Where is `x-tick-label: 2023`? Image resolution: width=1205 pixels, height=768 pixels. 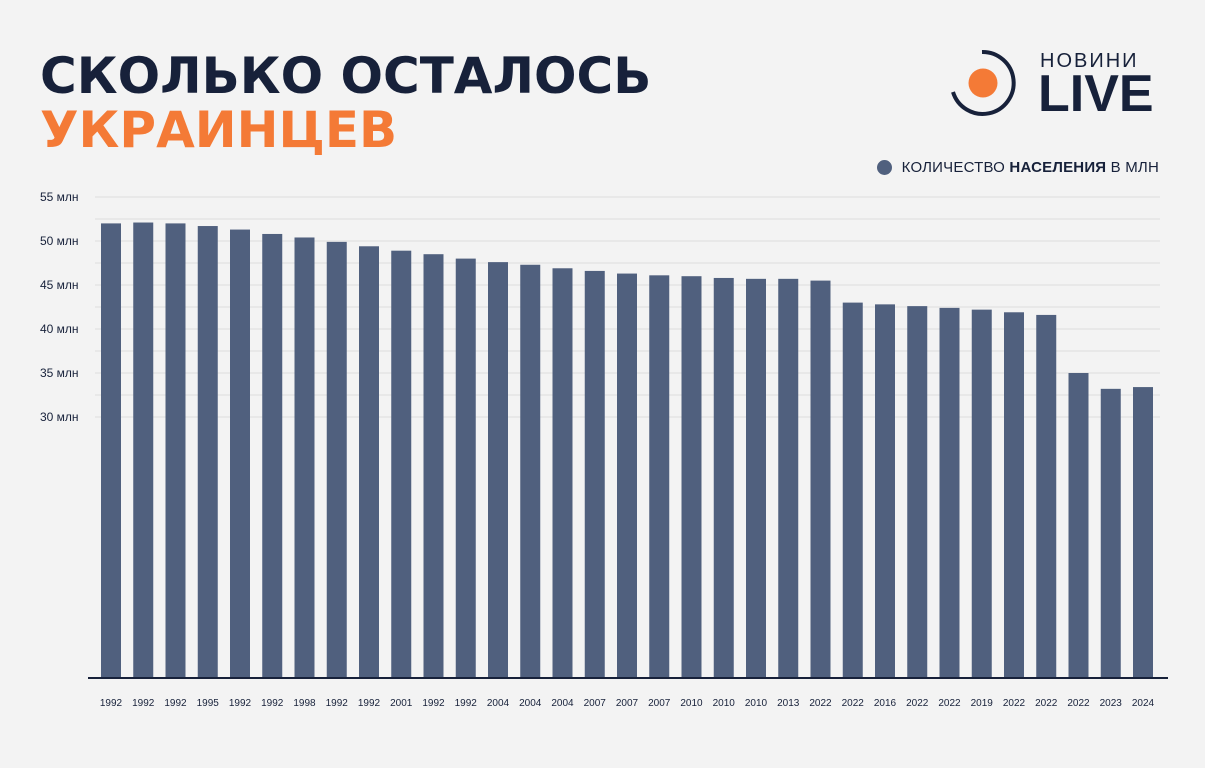
x-tick-label: 2023 is located at coordinates (1111, 703).